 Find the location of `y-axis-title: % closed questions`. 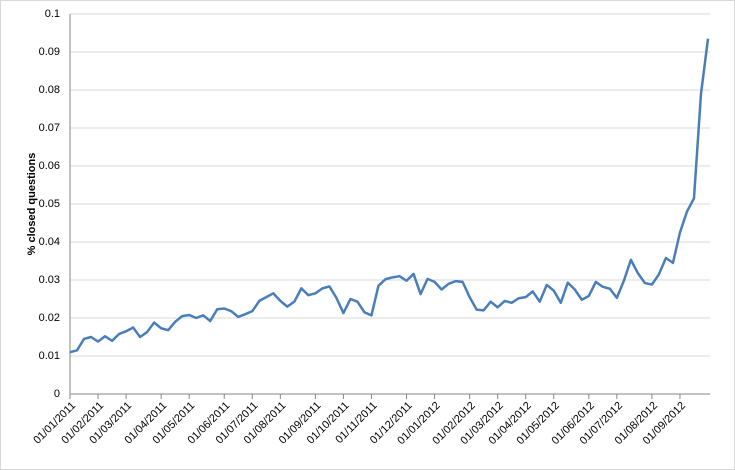

y-axis-title: % closed questions is located at coordinates (32, 204).